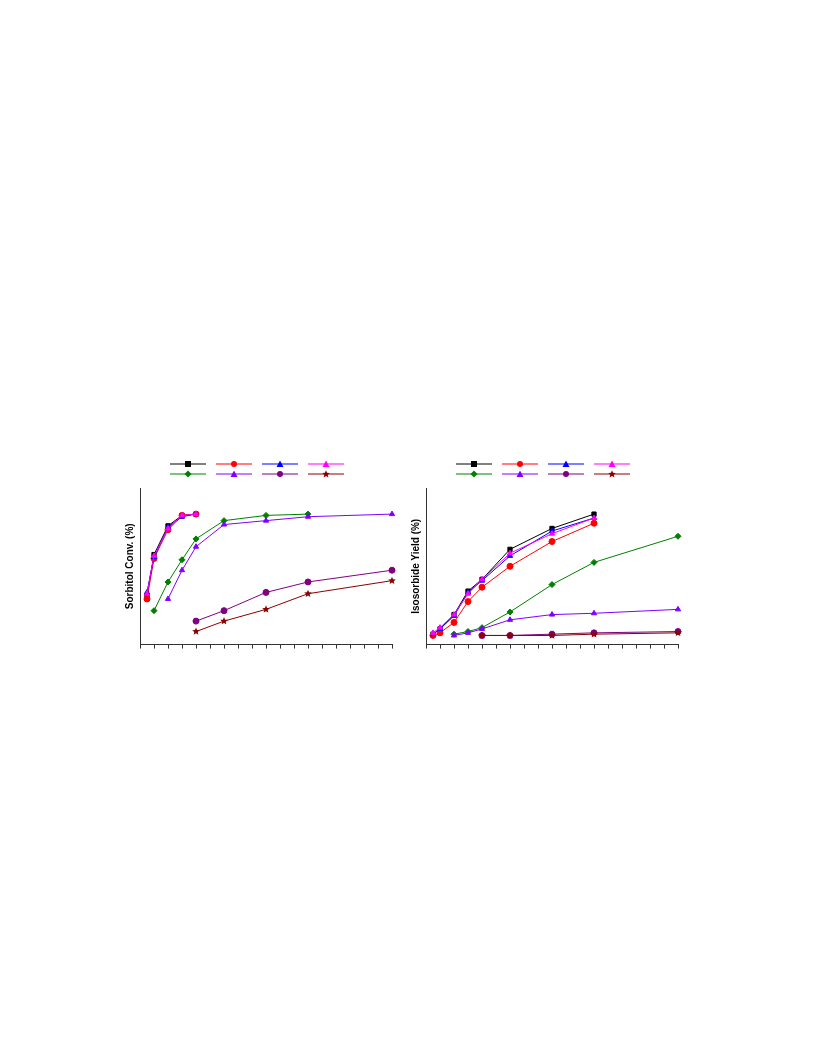 This screenshot has width=816, height=1056. What do you see at coordinates (129, 566) in the screenshot?
I see `y-axis-title: Sorbitol Conv. (%)` at bounding box center [129, 566].